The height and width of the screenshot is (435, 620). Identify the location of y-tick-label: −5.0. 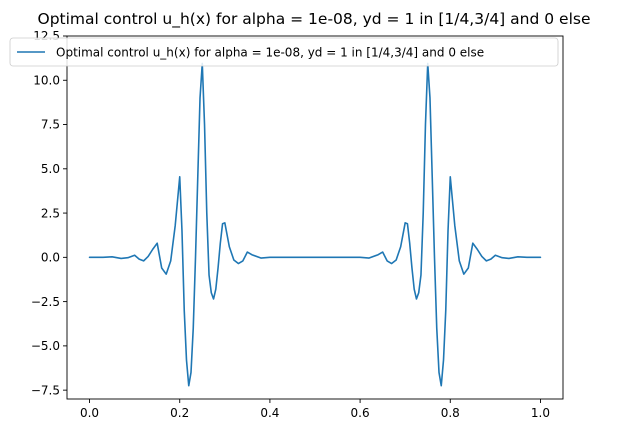
(45, 346).